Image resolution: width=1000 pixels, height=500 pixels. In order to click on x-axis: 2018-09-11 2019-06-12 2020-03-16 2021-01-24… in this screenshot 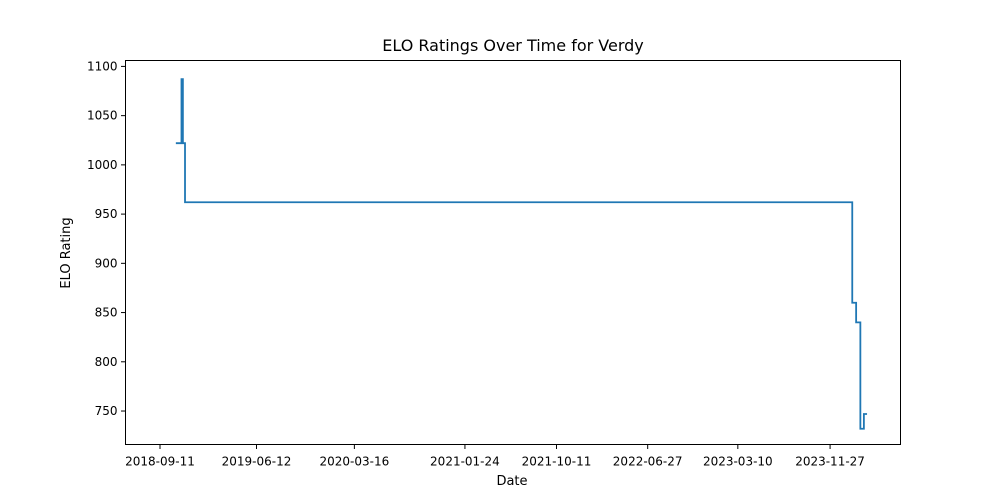, I will do `click(495, 456)`.